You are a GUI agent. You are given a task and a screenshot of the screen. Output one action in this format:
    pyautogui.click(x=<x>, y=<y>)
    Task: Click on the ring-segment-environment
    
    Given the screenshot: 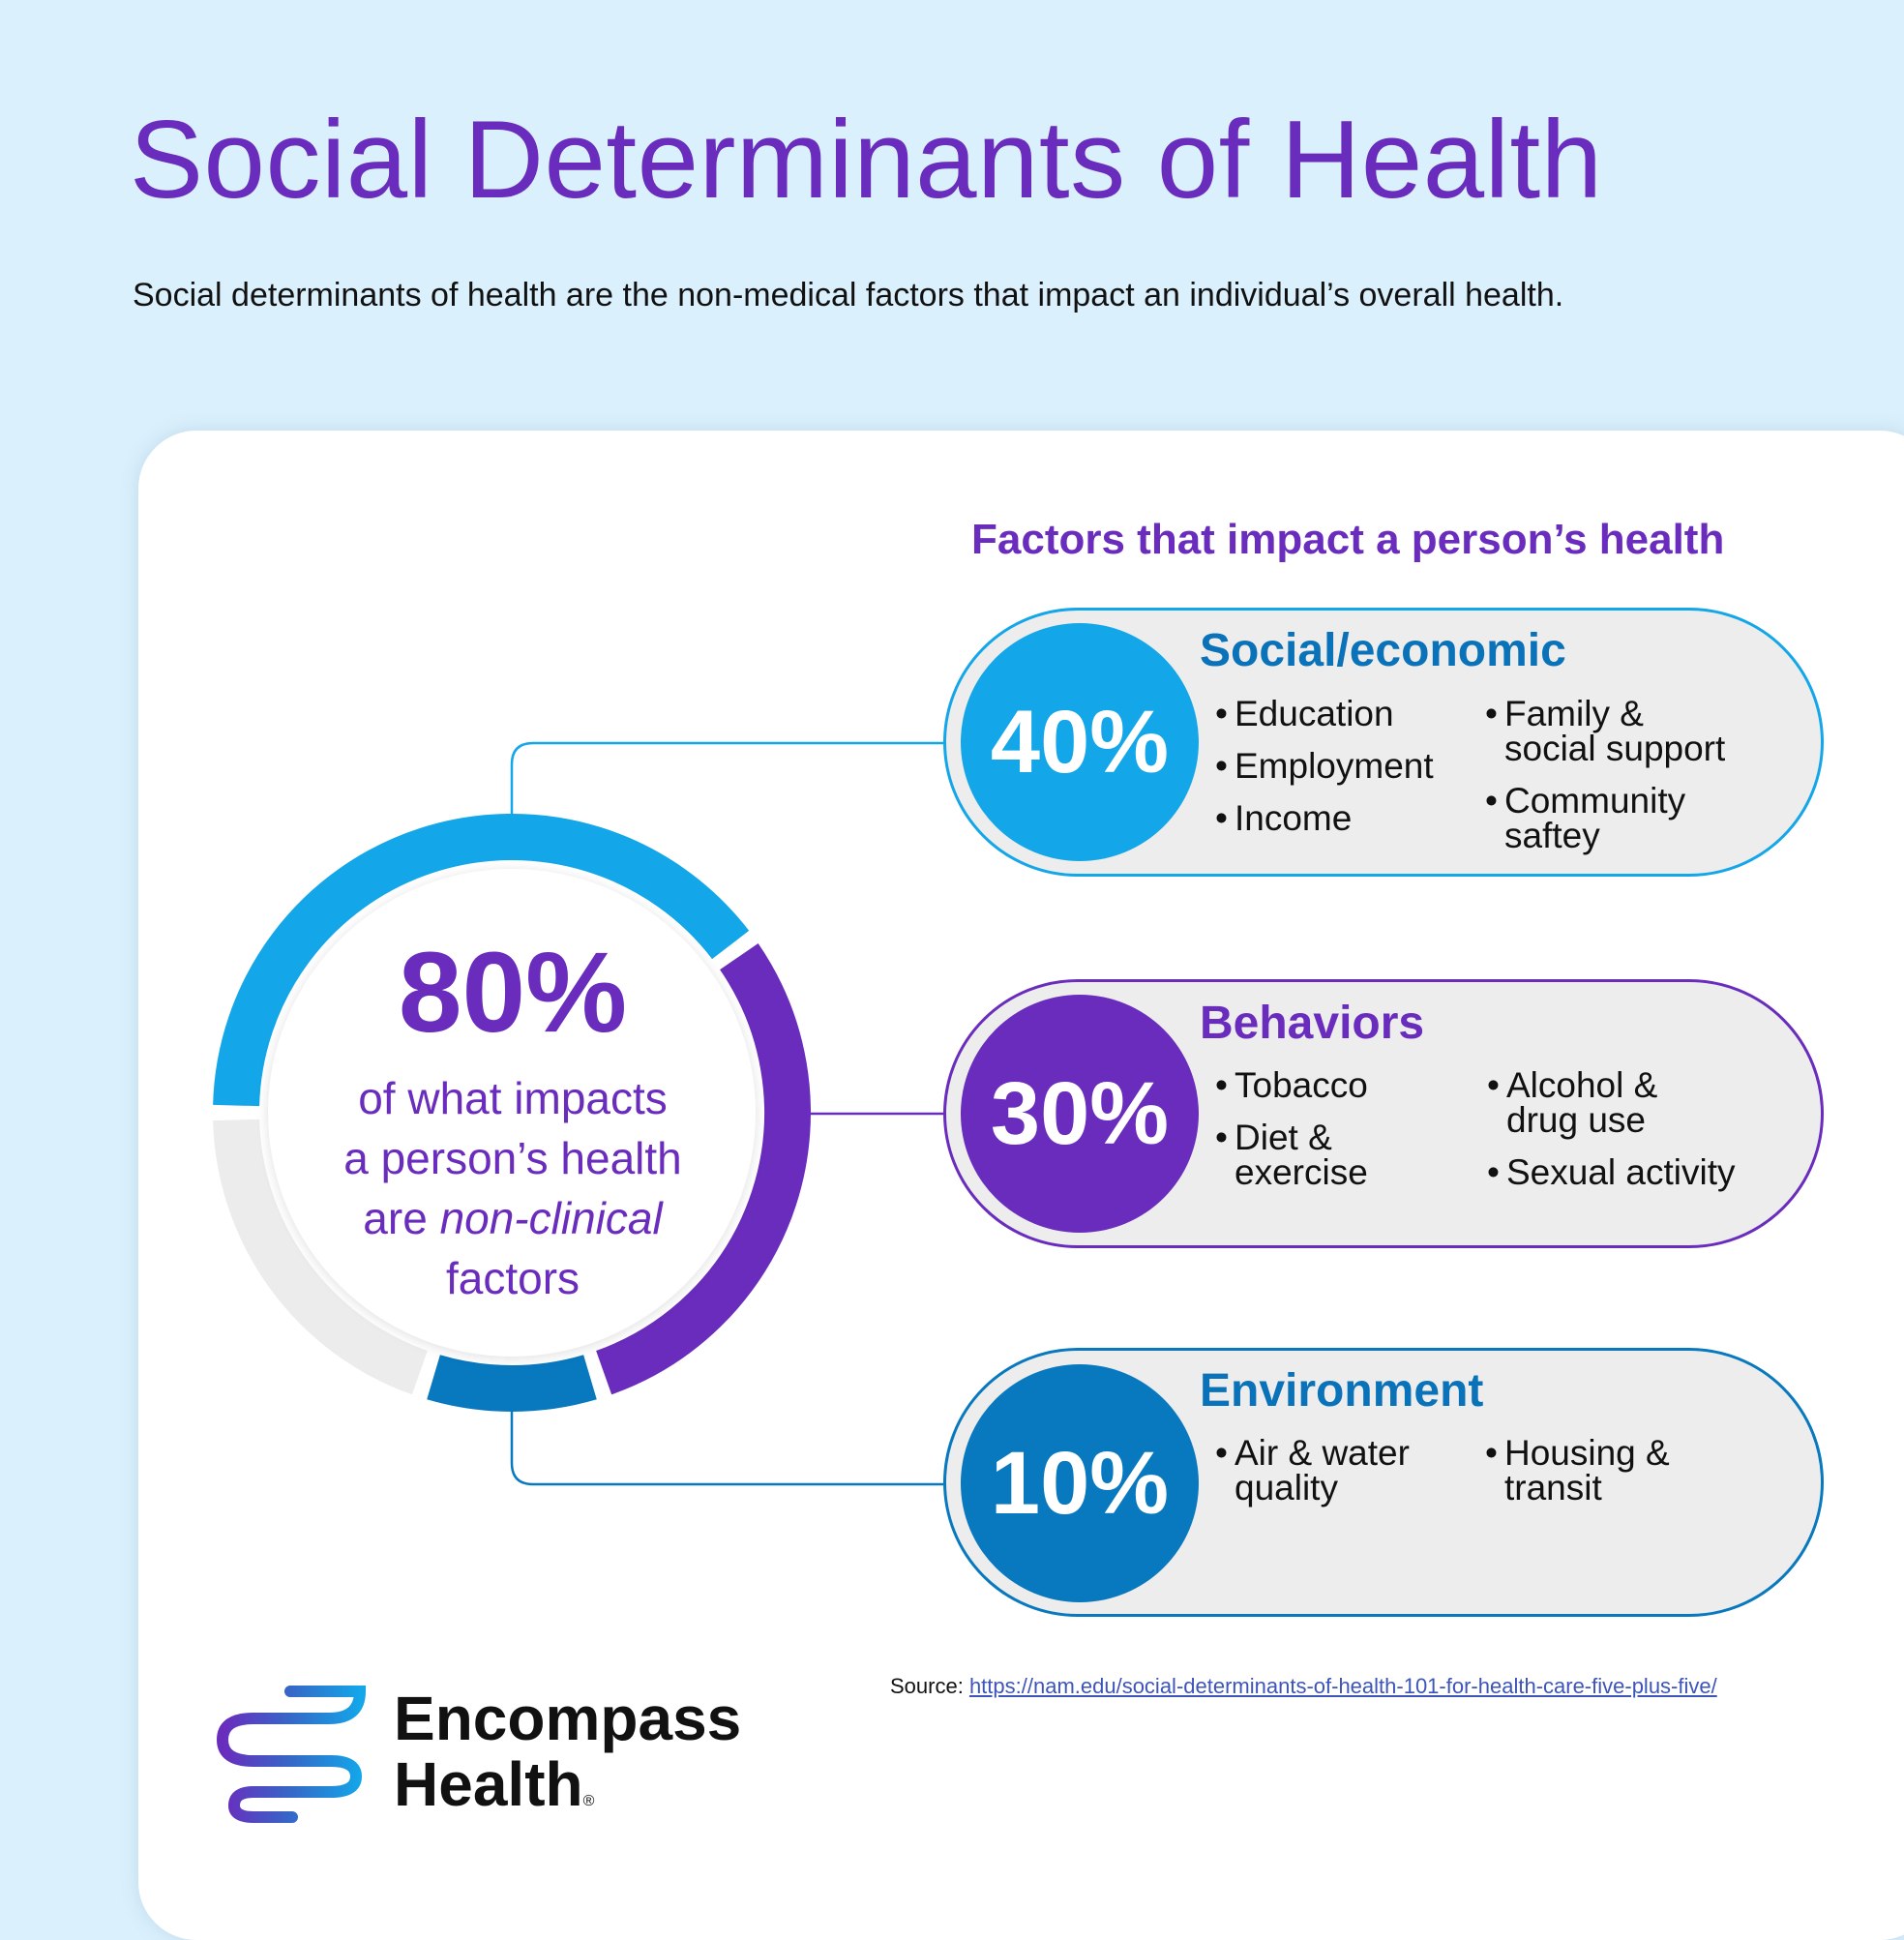 What is the action you would take?
    pyautogui.click(x=512, y=1384)
    